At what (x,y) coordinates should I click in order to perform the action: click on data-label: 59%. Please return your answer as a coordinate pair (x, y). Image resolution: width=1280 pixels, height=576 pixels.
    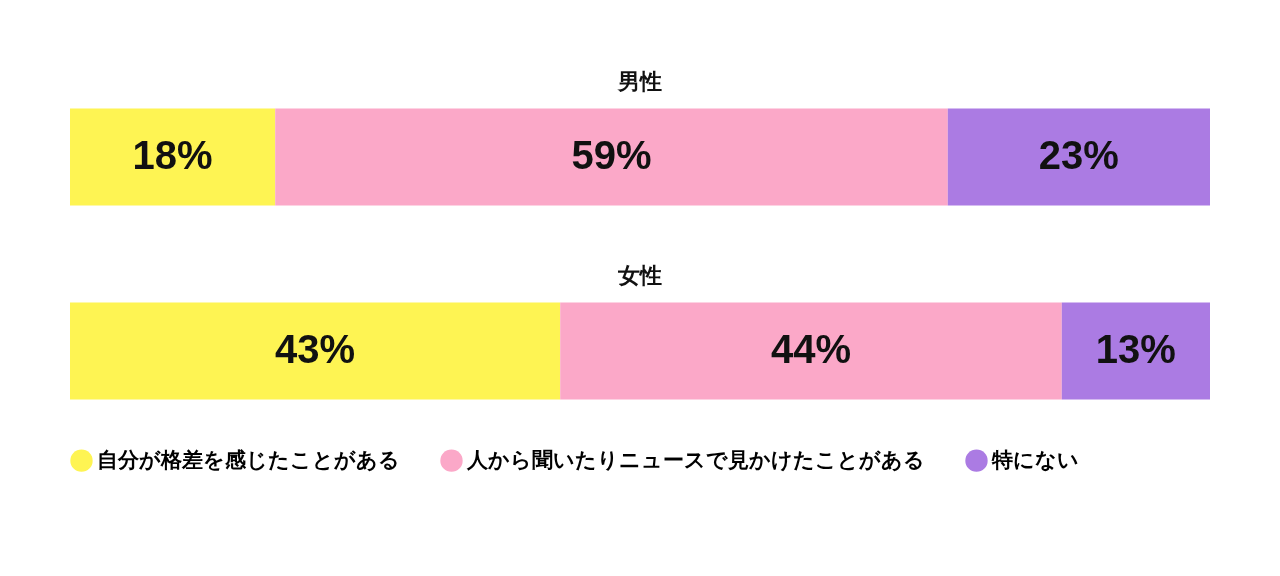
    Looking at the image, I should click on (611, 154).